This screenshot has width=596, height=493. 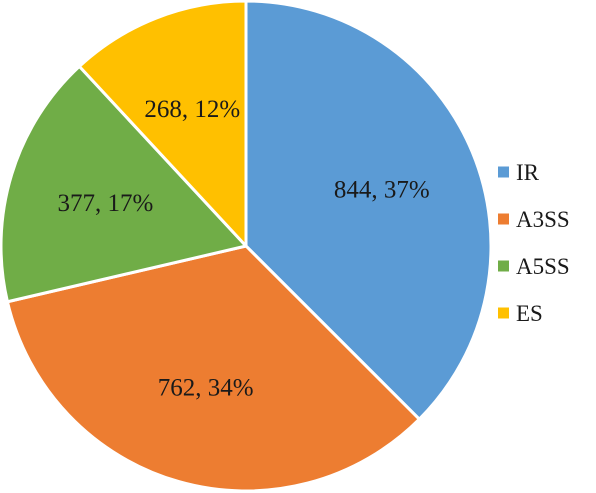 I want to click on legend-swatch-ir, so click(x=503, y=172).